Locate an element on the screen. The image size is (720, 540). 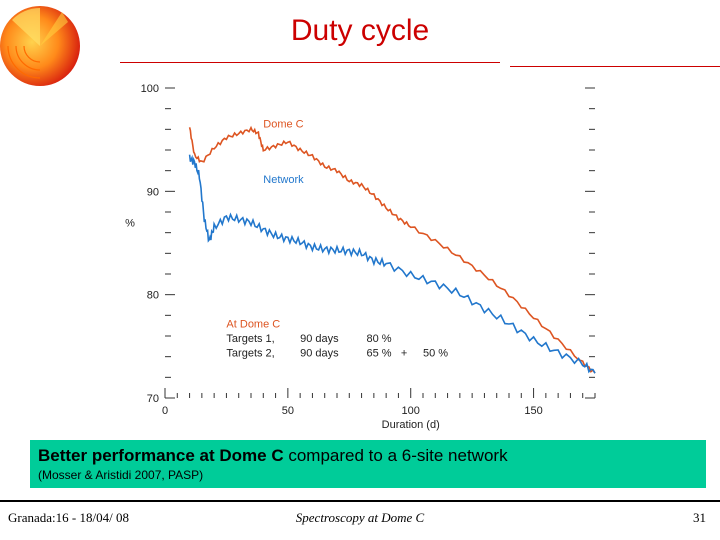
series-label-network: Network is located at coordinates (283, 180).